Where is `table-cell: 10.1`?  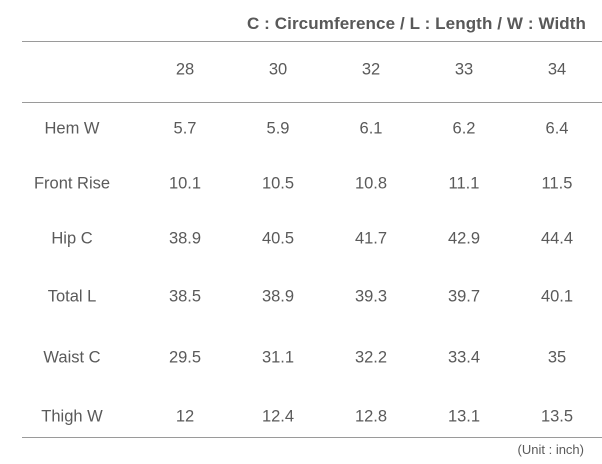
table-cell: 10.1 is located at coordinates (185, 183).